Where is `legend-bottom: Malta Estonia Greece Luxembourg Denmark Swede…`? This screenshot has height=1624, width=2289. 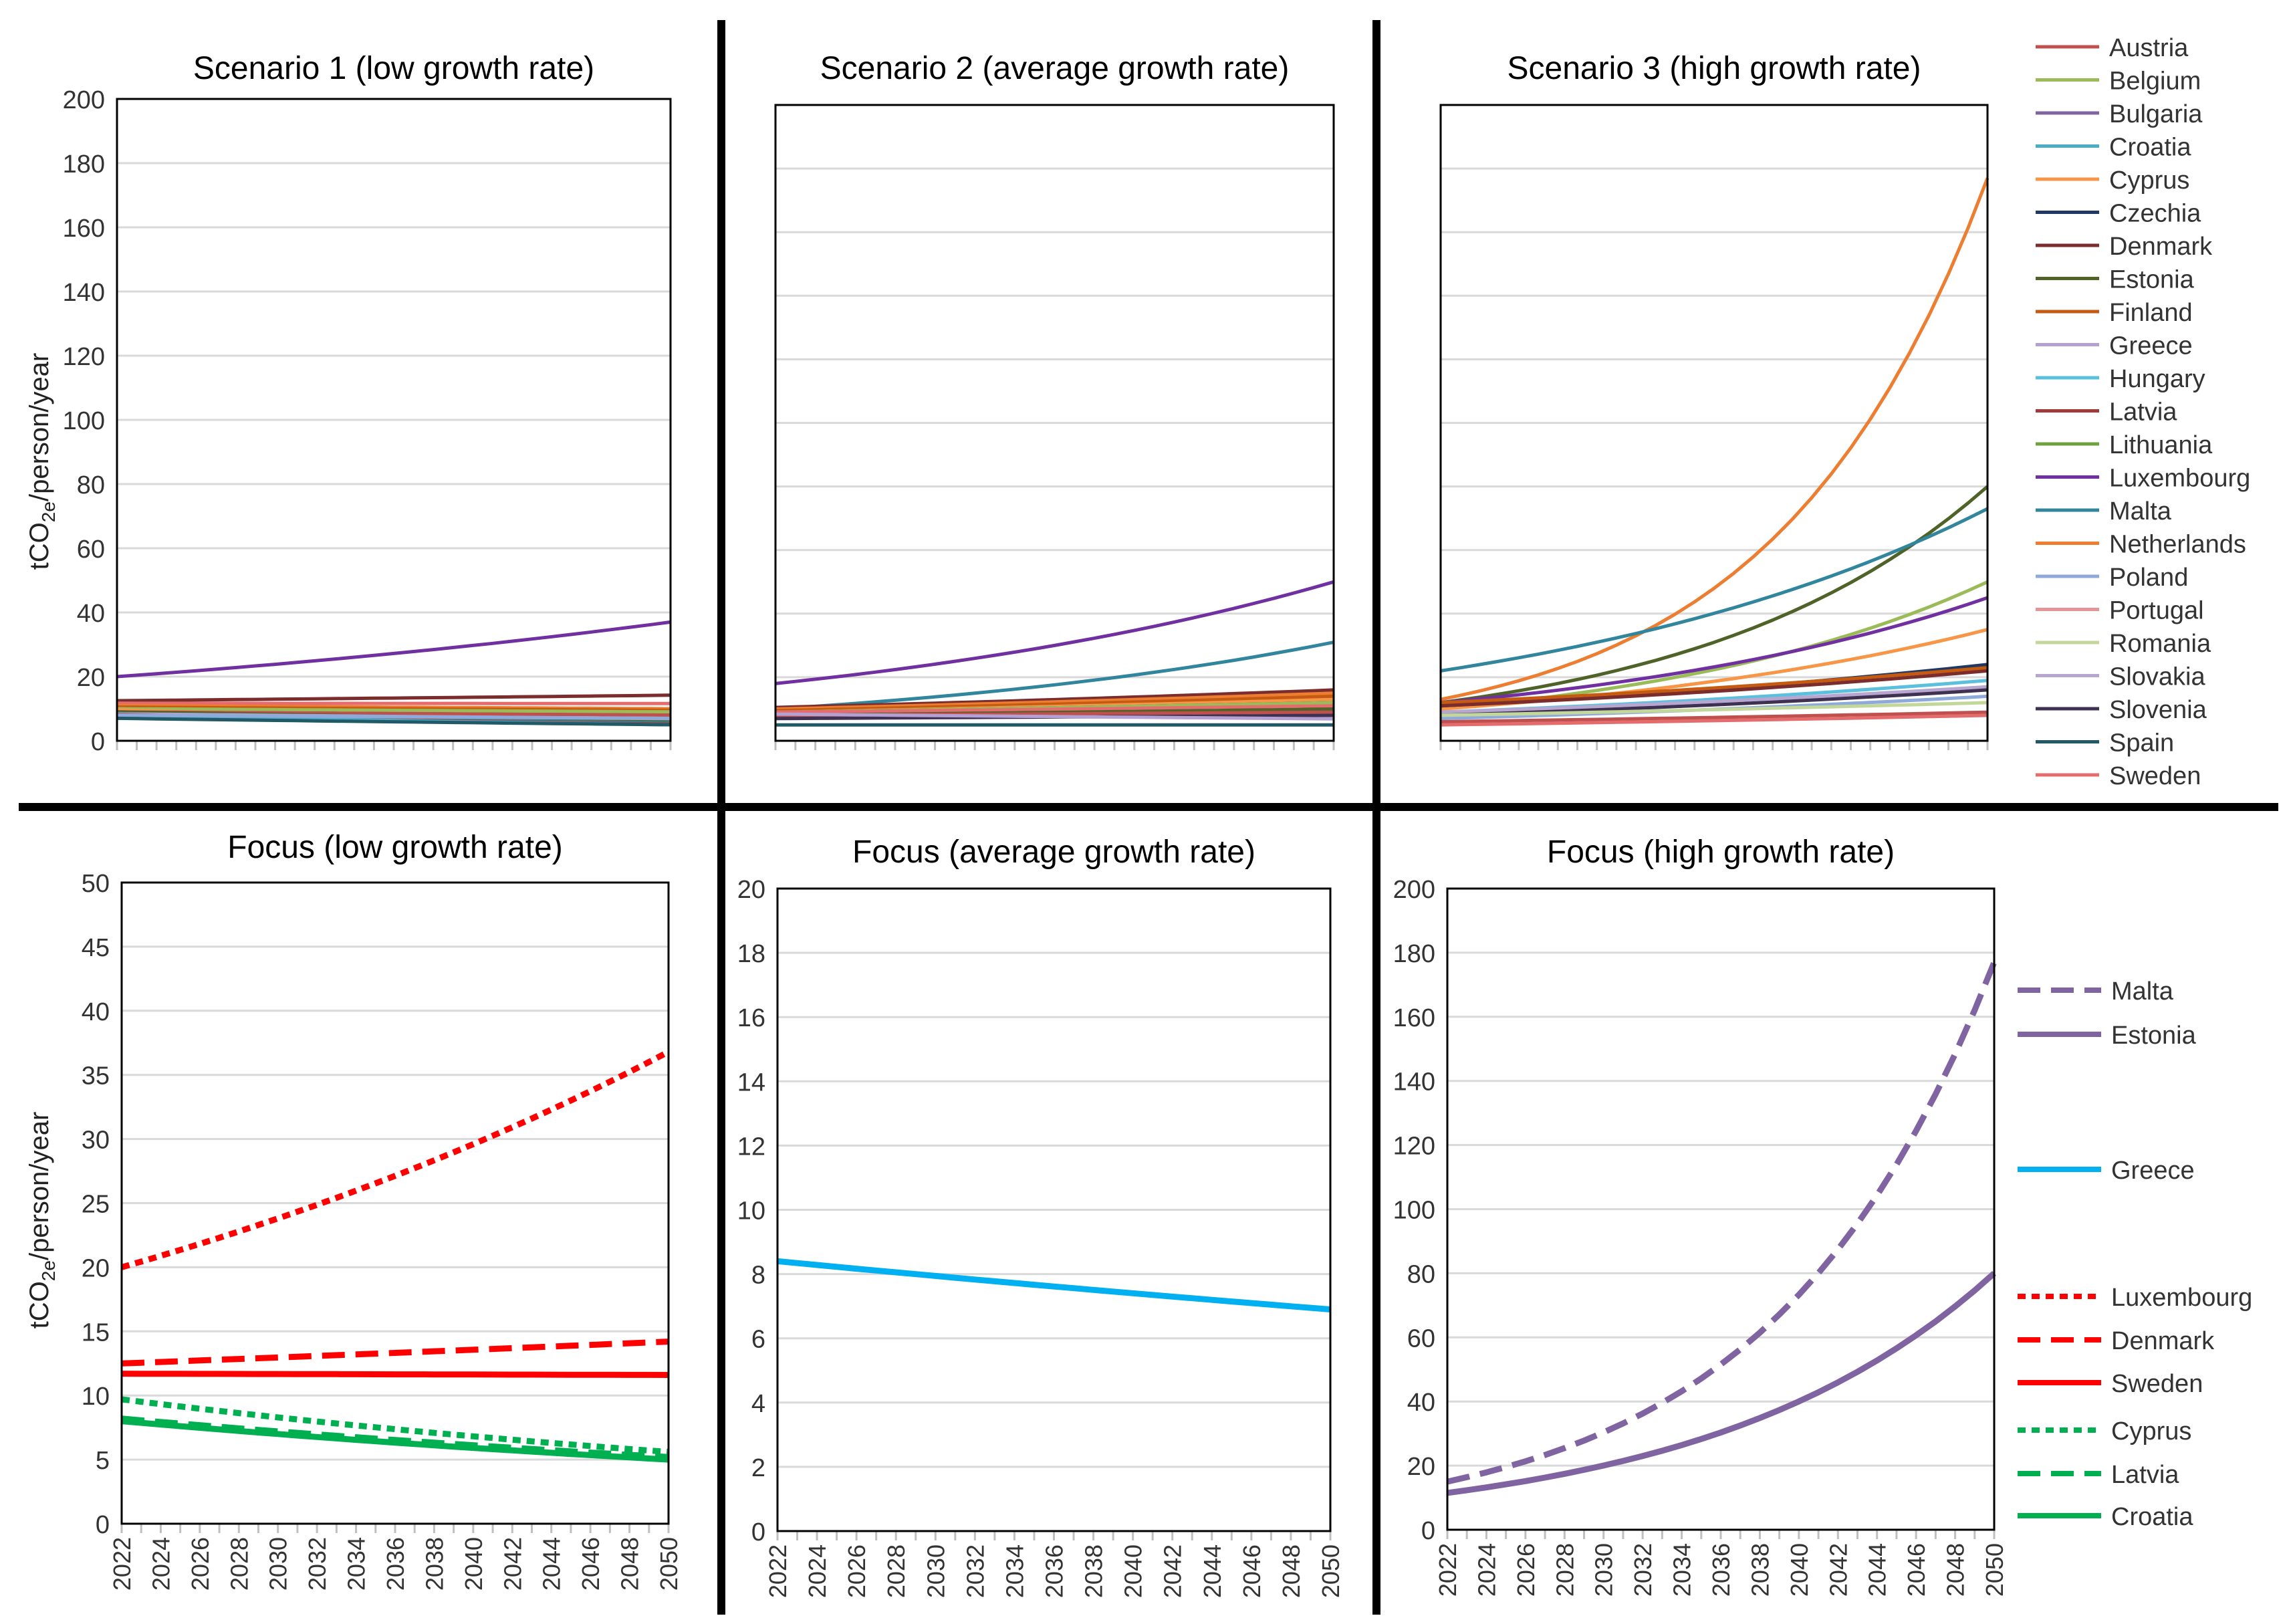
legend-bottom: Malta Estonia Greece Luxembourg Denmark Swede… is located at coordinates (2135, 1254).